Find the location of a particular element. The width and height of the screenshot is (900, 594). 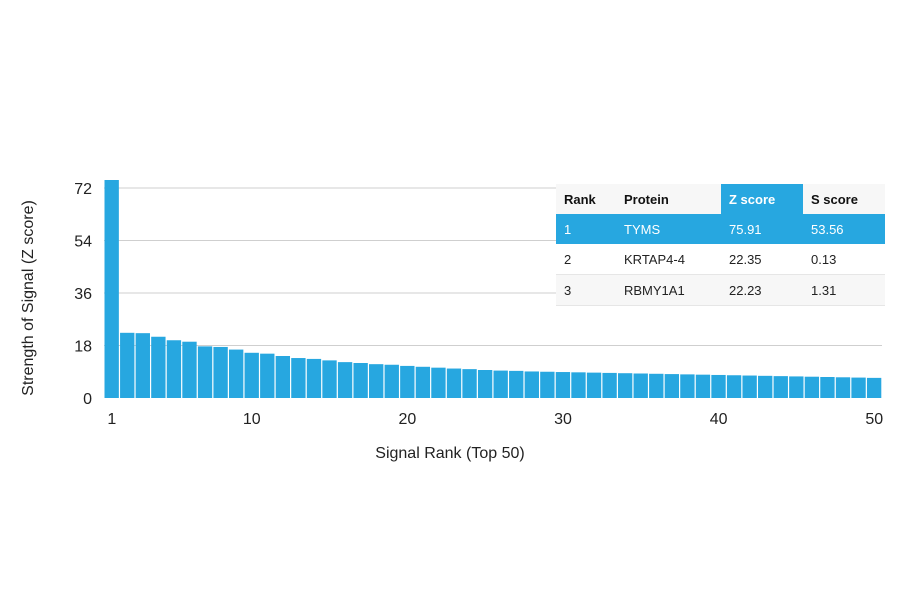

x-tick-labels: 1 10 20 30 40 50 is located at coordinates (495, 419).